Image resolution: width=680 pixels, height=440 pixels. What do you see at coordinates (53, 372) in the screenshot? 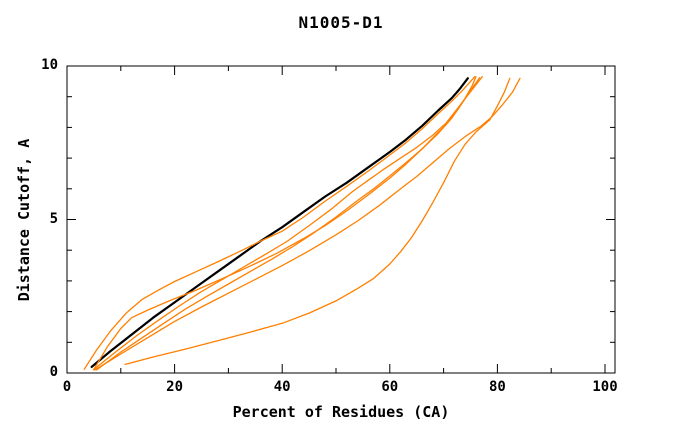
I see `y-tick-label-0: 0` at bounding box center [53, 372].